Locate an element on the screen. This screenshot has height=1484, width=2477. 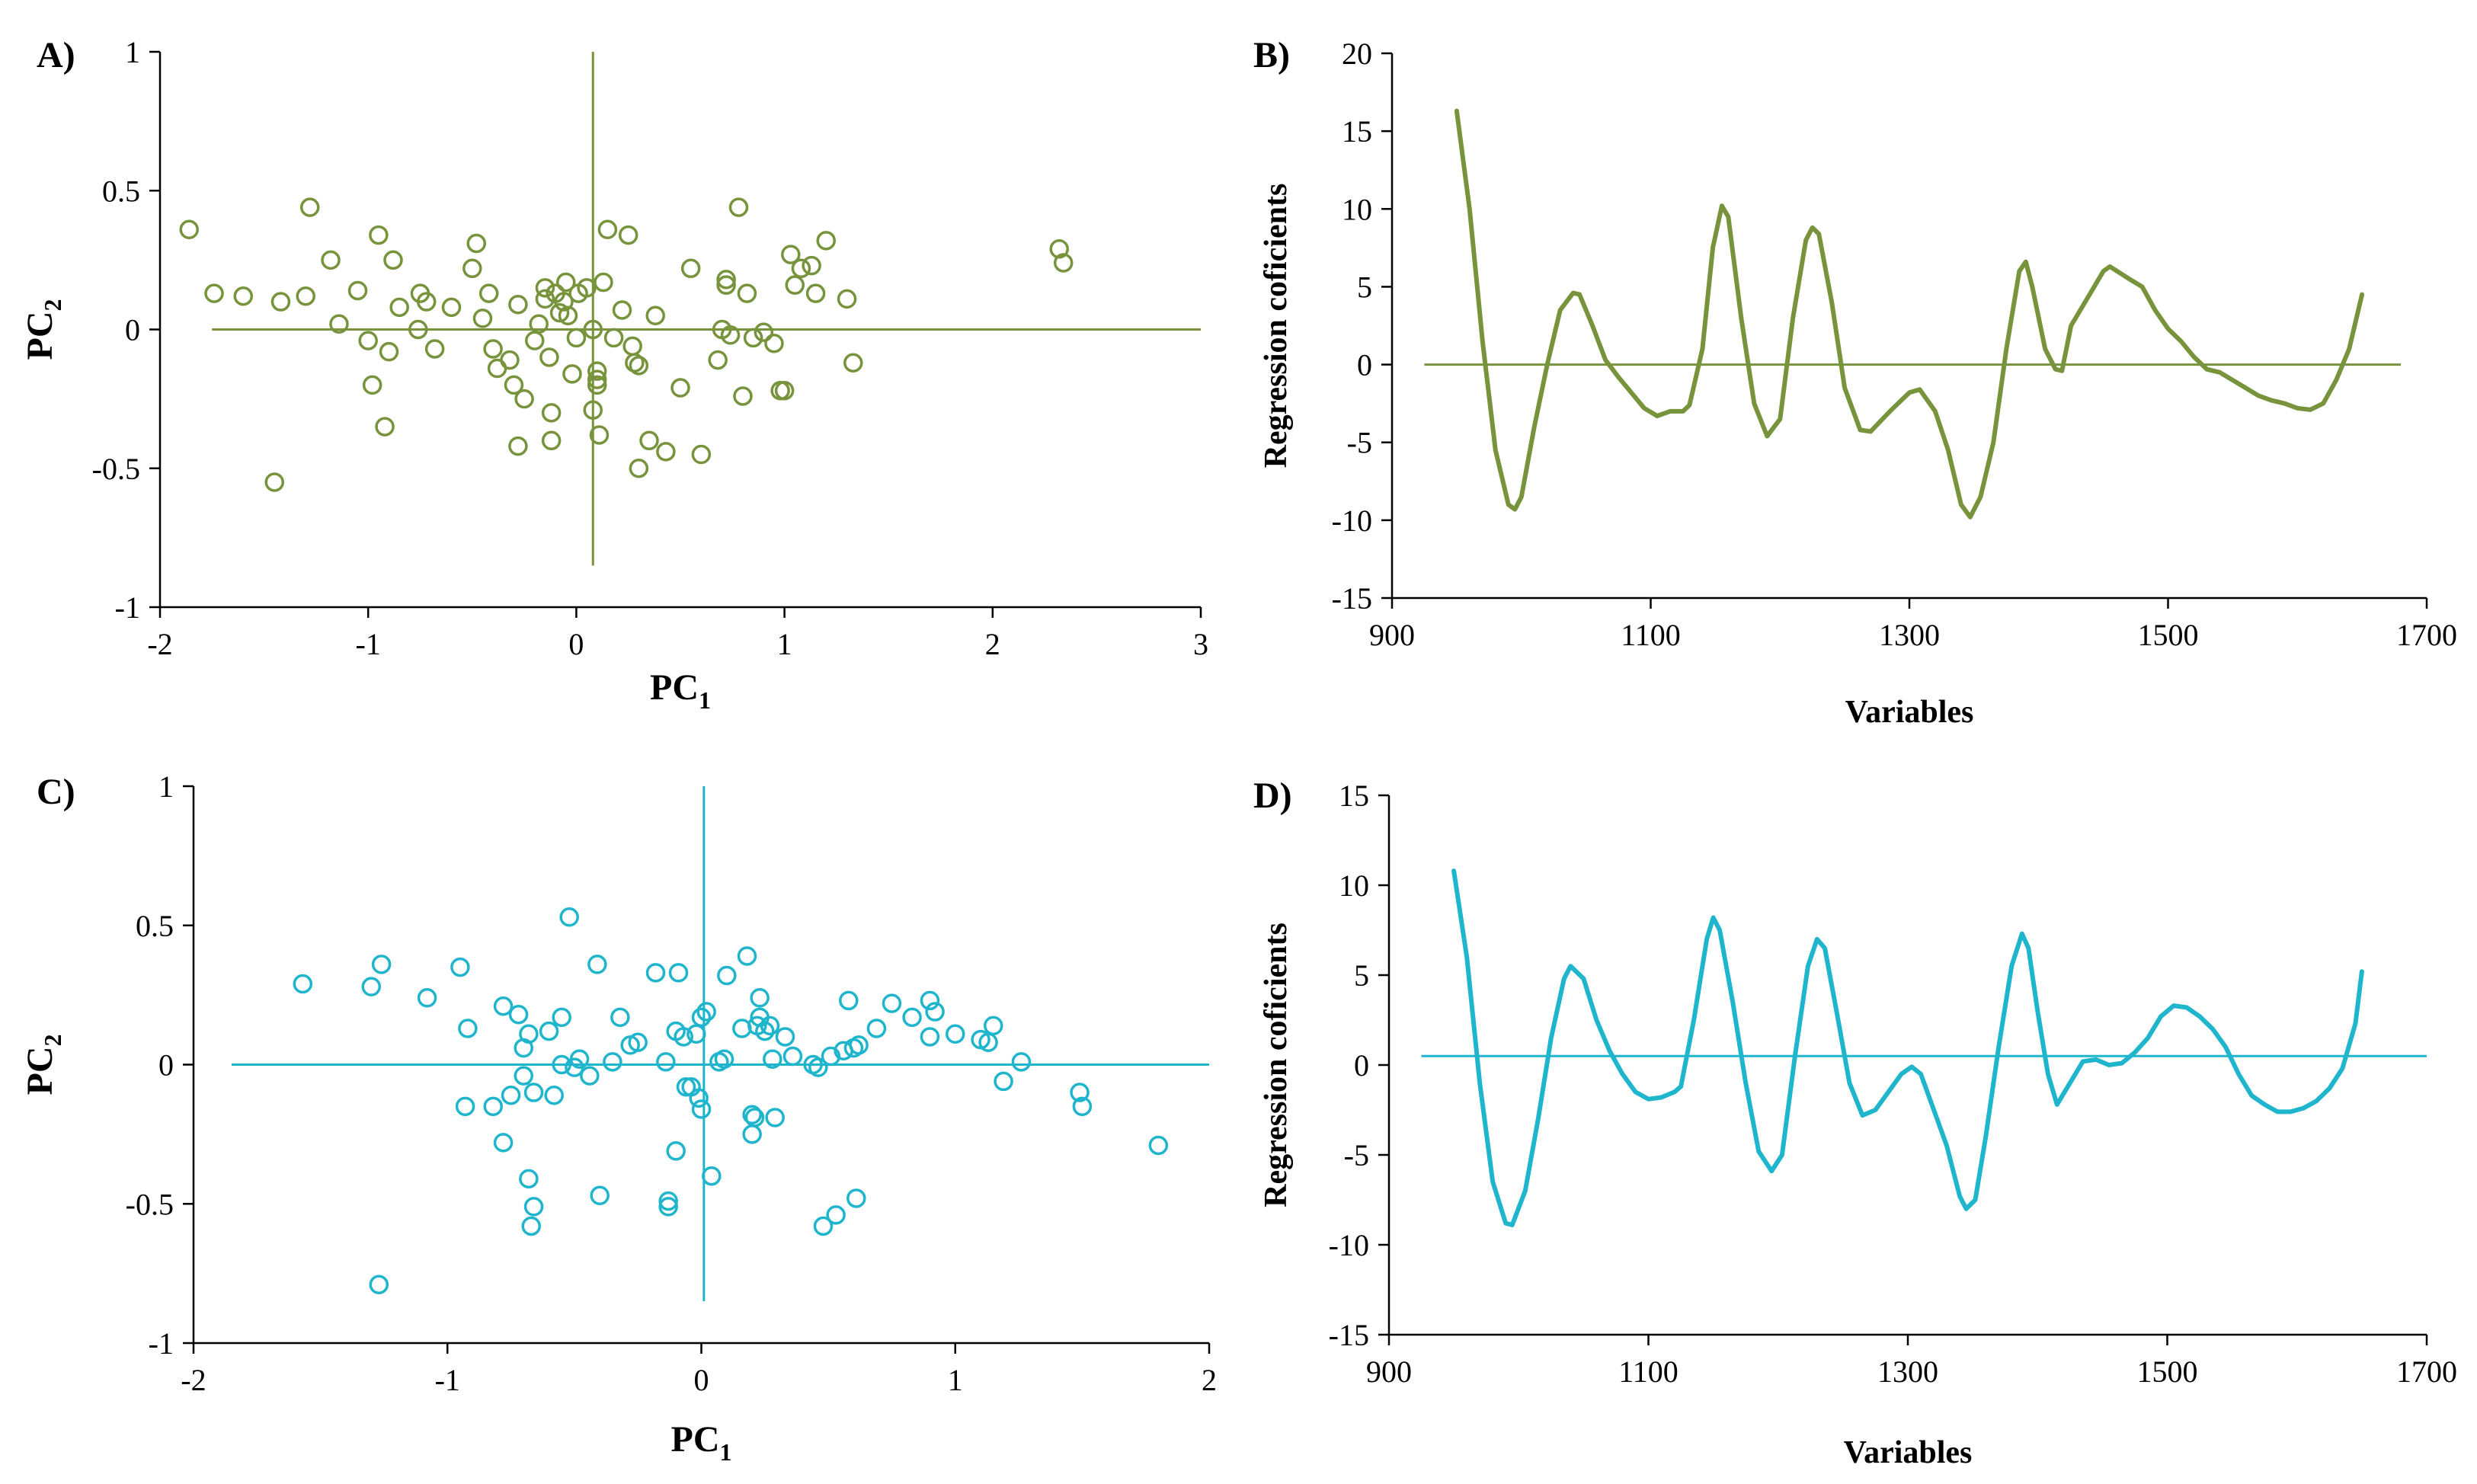
x-tick-label: 900 is located at coordinates (1389, 1371).